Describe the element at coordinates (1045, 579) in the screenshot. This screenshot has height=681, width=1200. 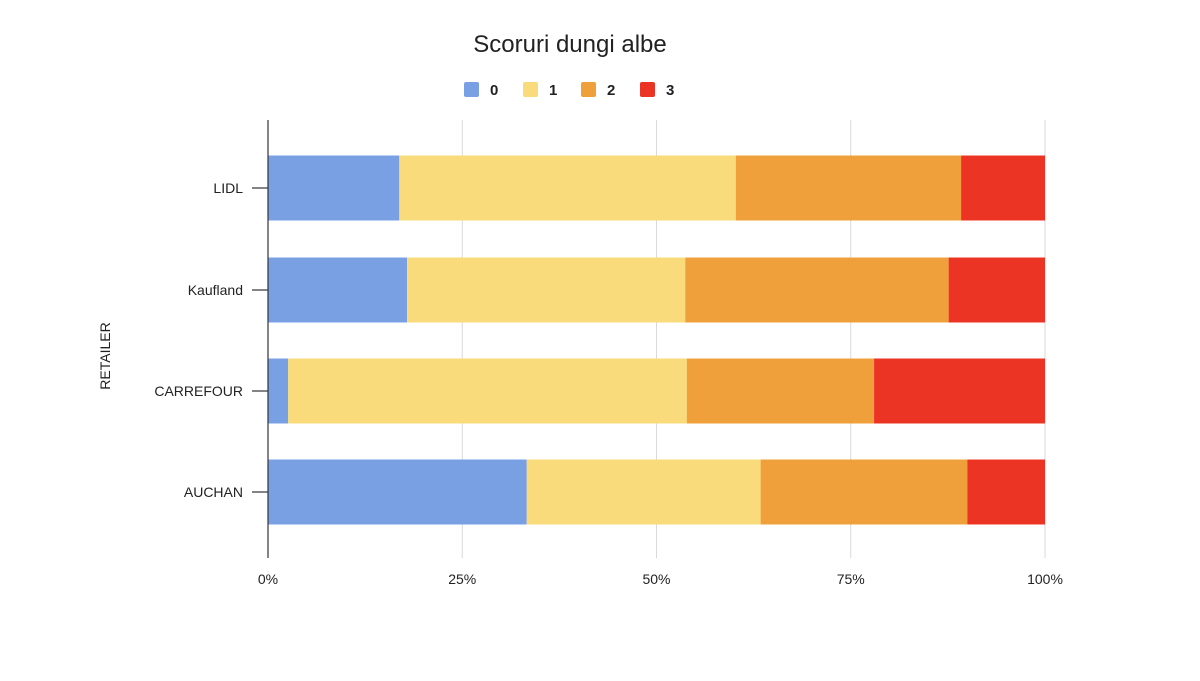
I see `x-tick-label: 100%` at that location.